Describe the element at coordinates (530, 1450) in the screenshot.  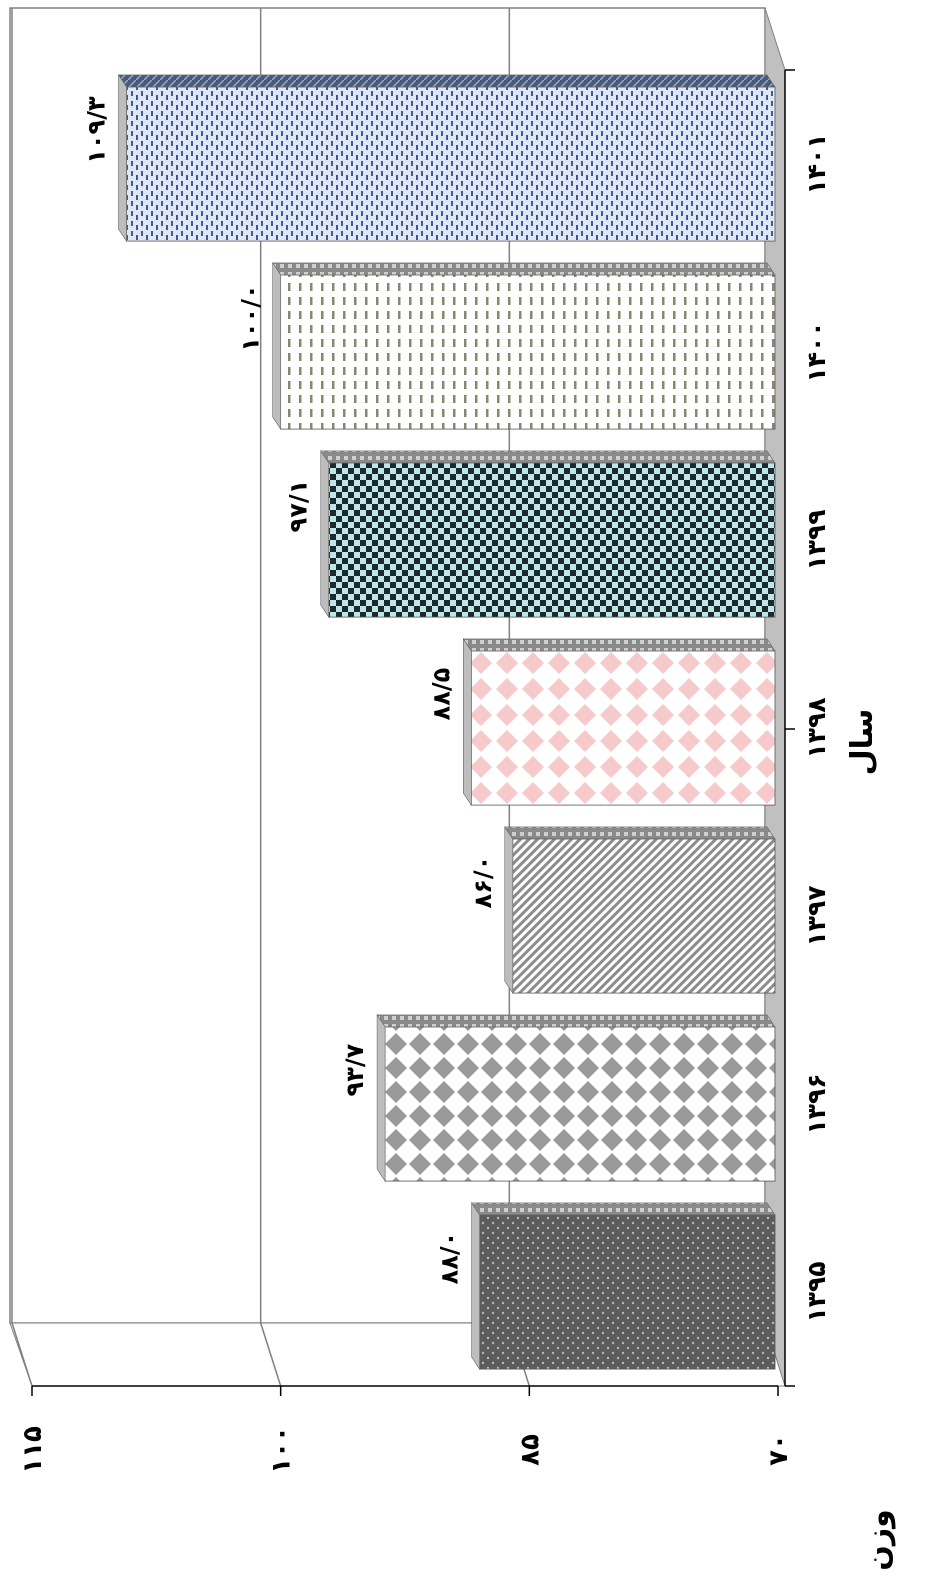
I see `y-tick-label: ۸۵` at that location.